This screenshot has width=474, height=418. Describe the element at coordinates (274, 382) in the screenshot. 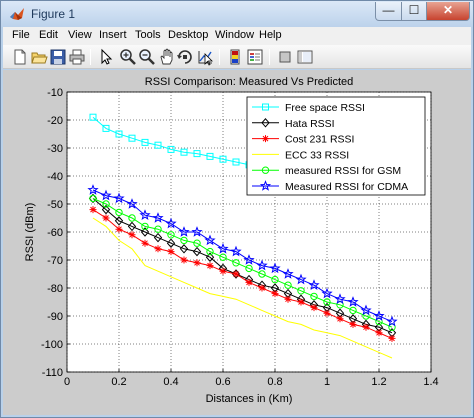

I see `x-tick-label: 0.8` at that location.